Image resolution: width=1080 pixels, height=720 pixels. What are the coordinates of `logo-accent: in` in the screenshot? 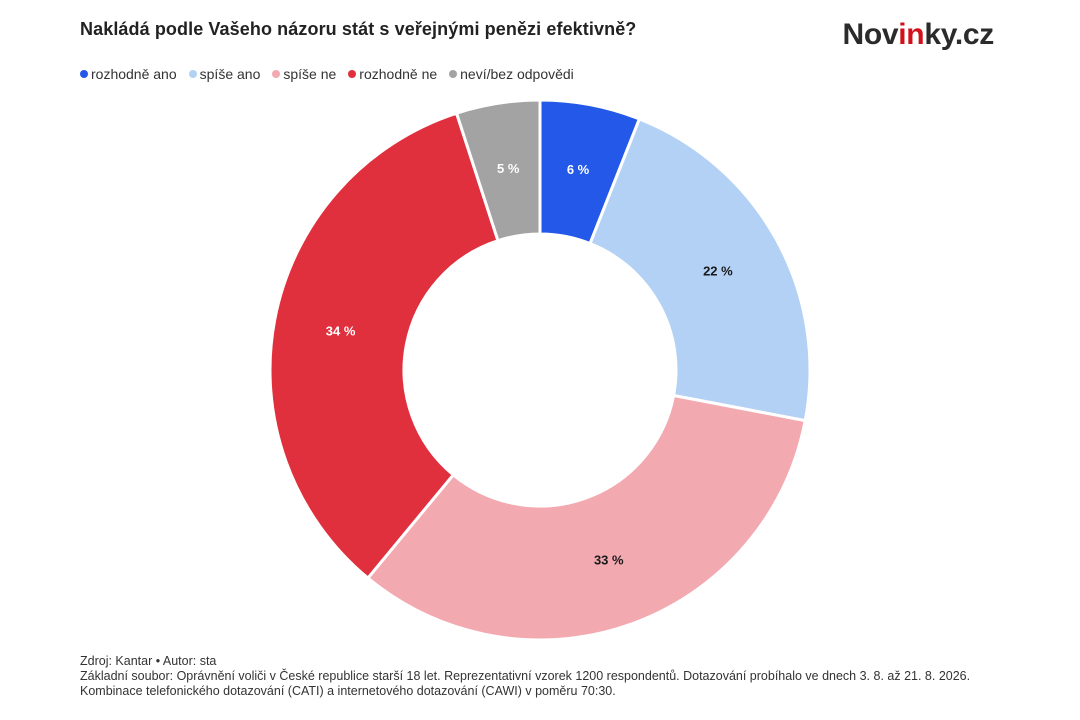 It's located at (911, 34).